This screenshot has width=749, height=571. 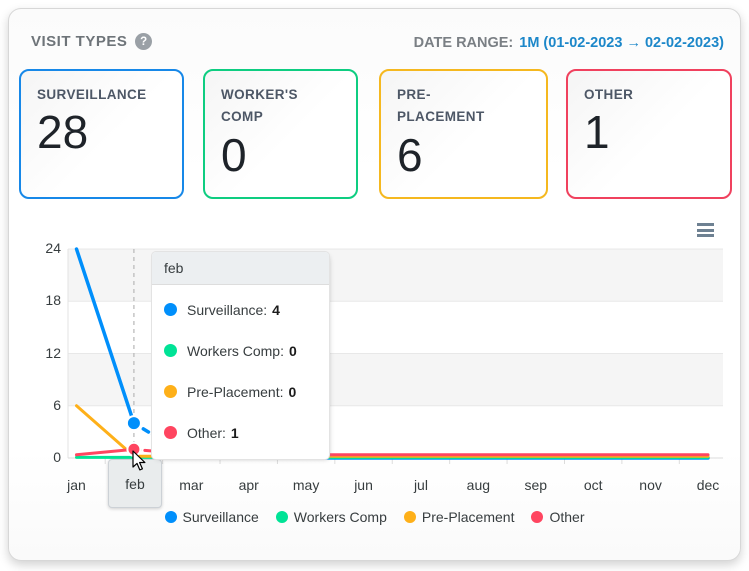 I want to click on legend-label: Other, so click(x=567, y=517).